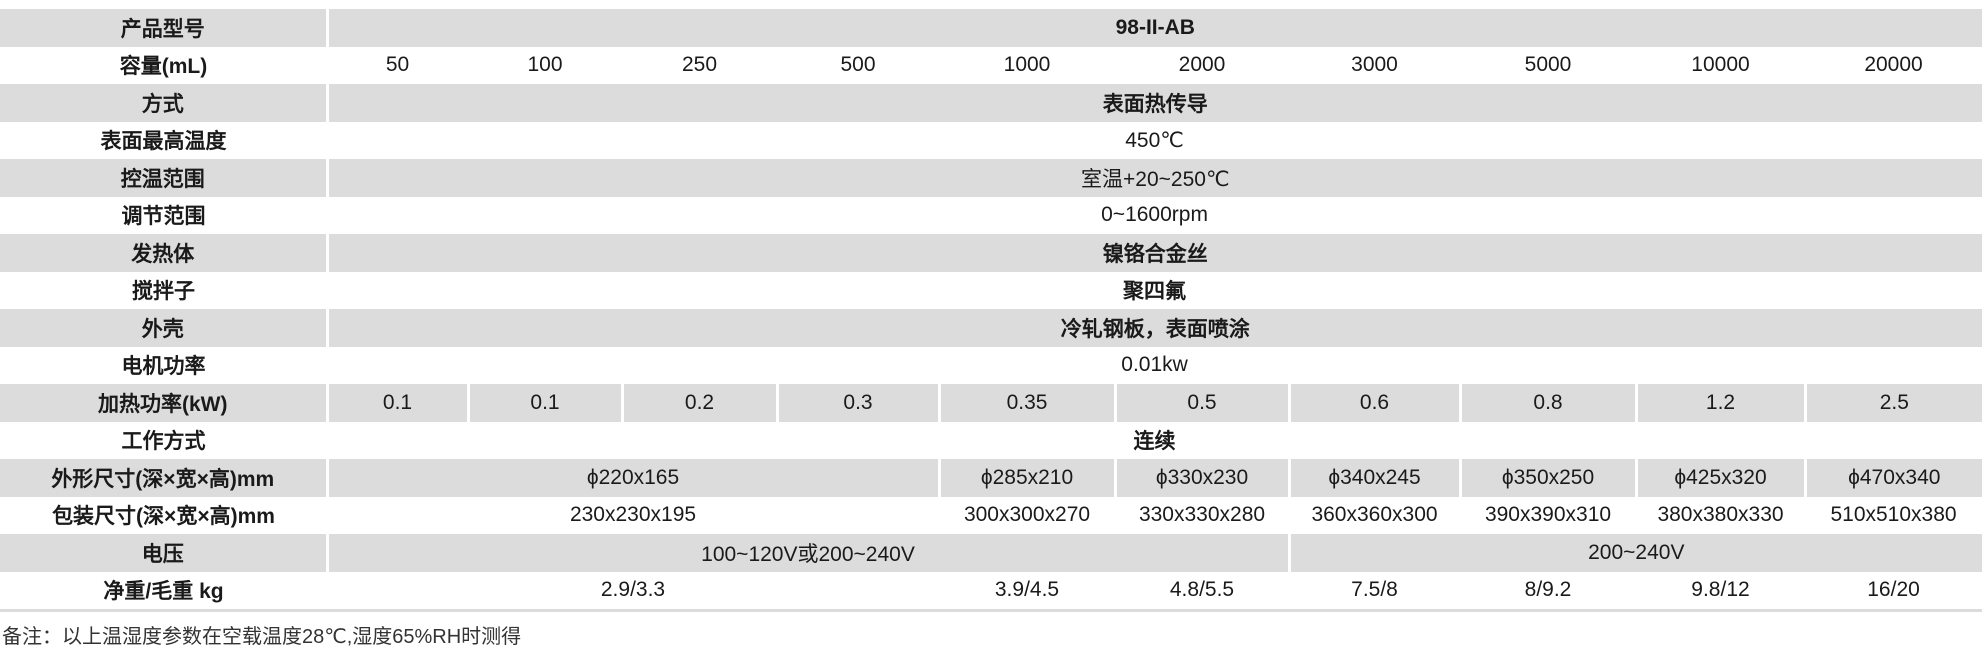  I want to click on table-cell: 0.3, so click(857, 403).